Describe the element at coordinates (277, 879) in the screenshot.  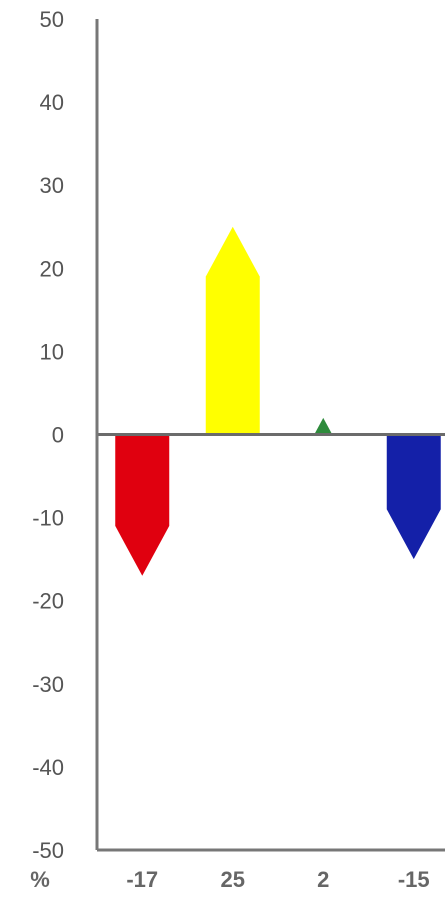
I see `x-category-labels: -17 25 2 -15` at that location.